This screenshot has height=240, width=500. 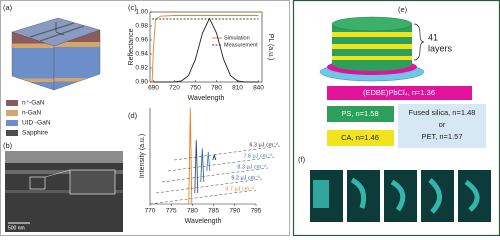 What do you see at coordinates (133, 115) in the screenshot?
I see `panel-label: (d)` at bounding box center [133, 115].